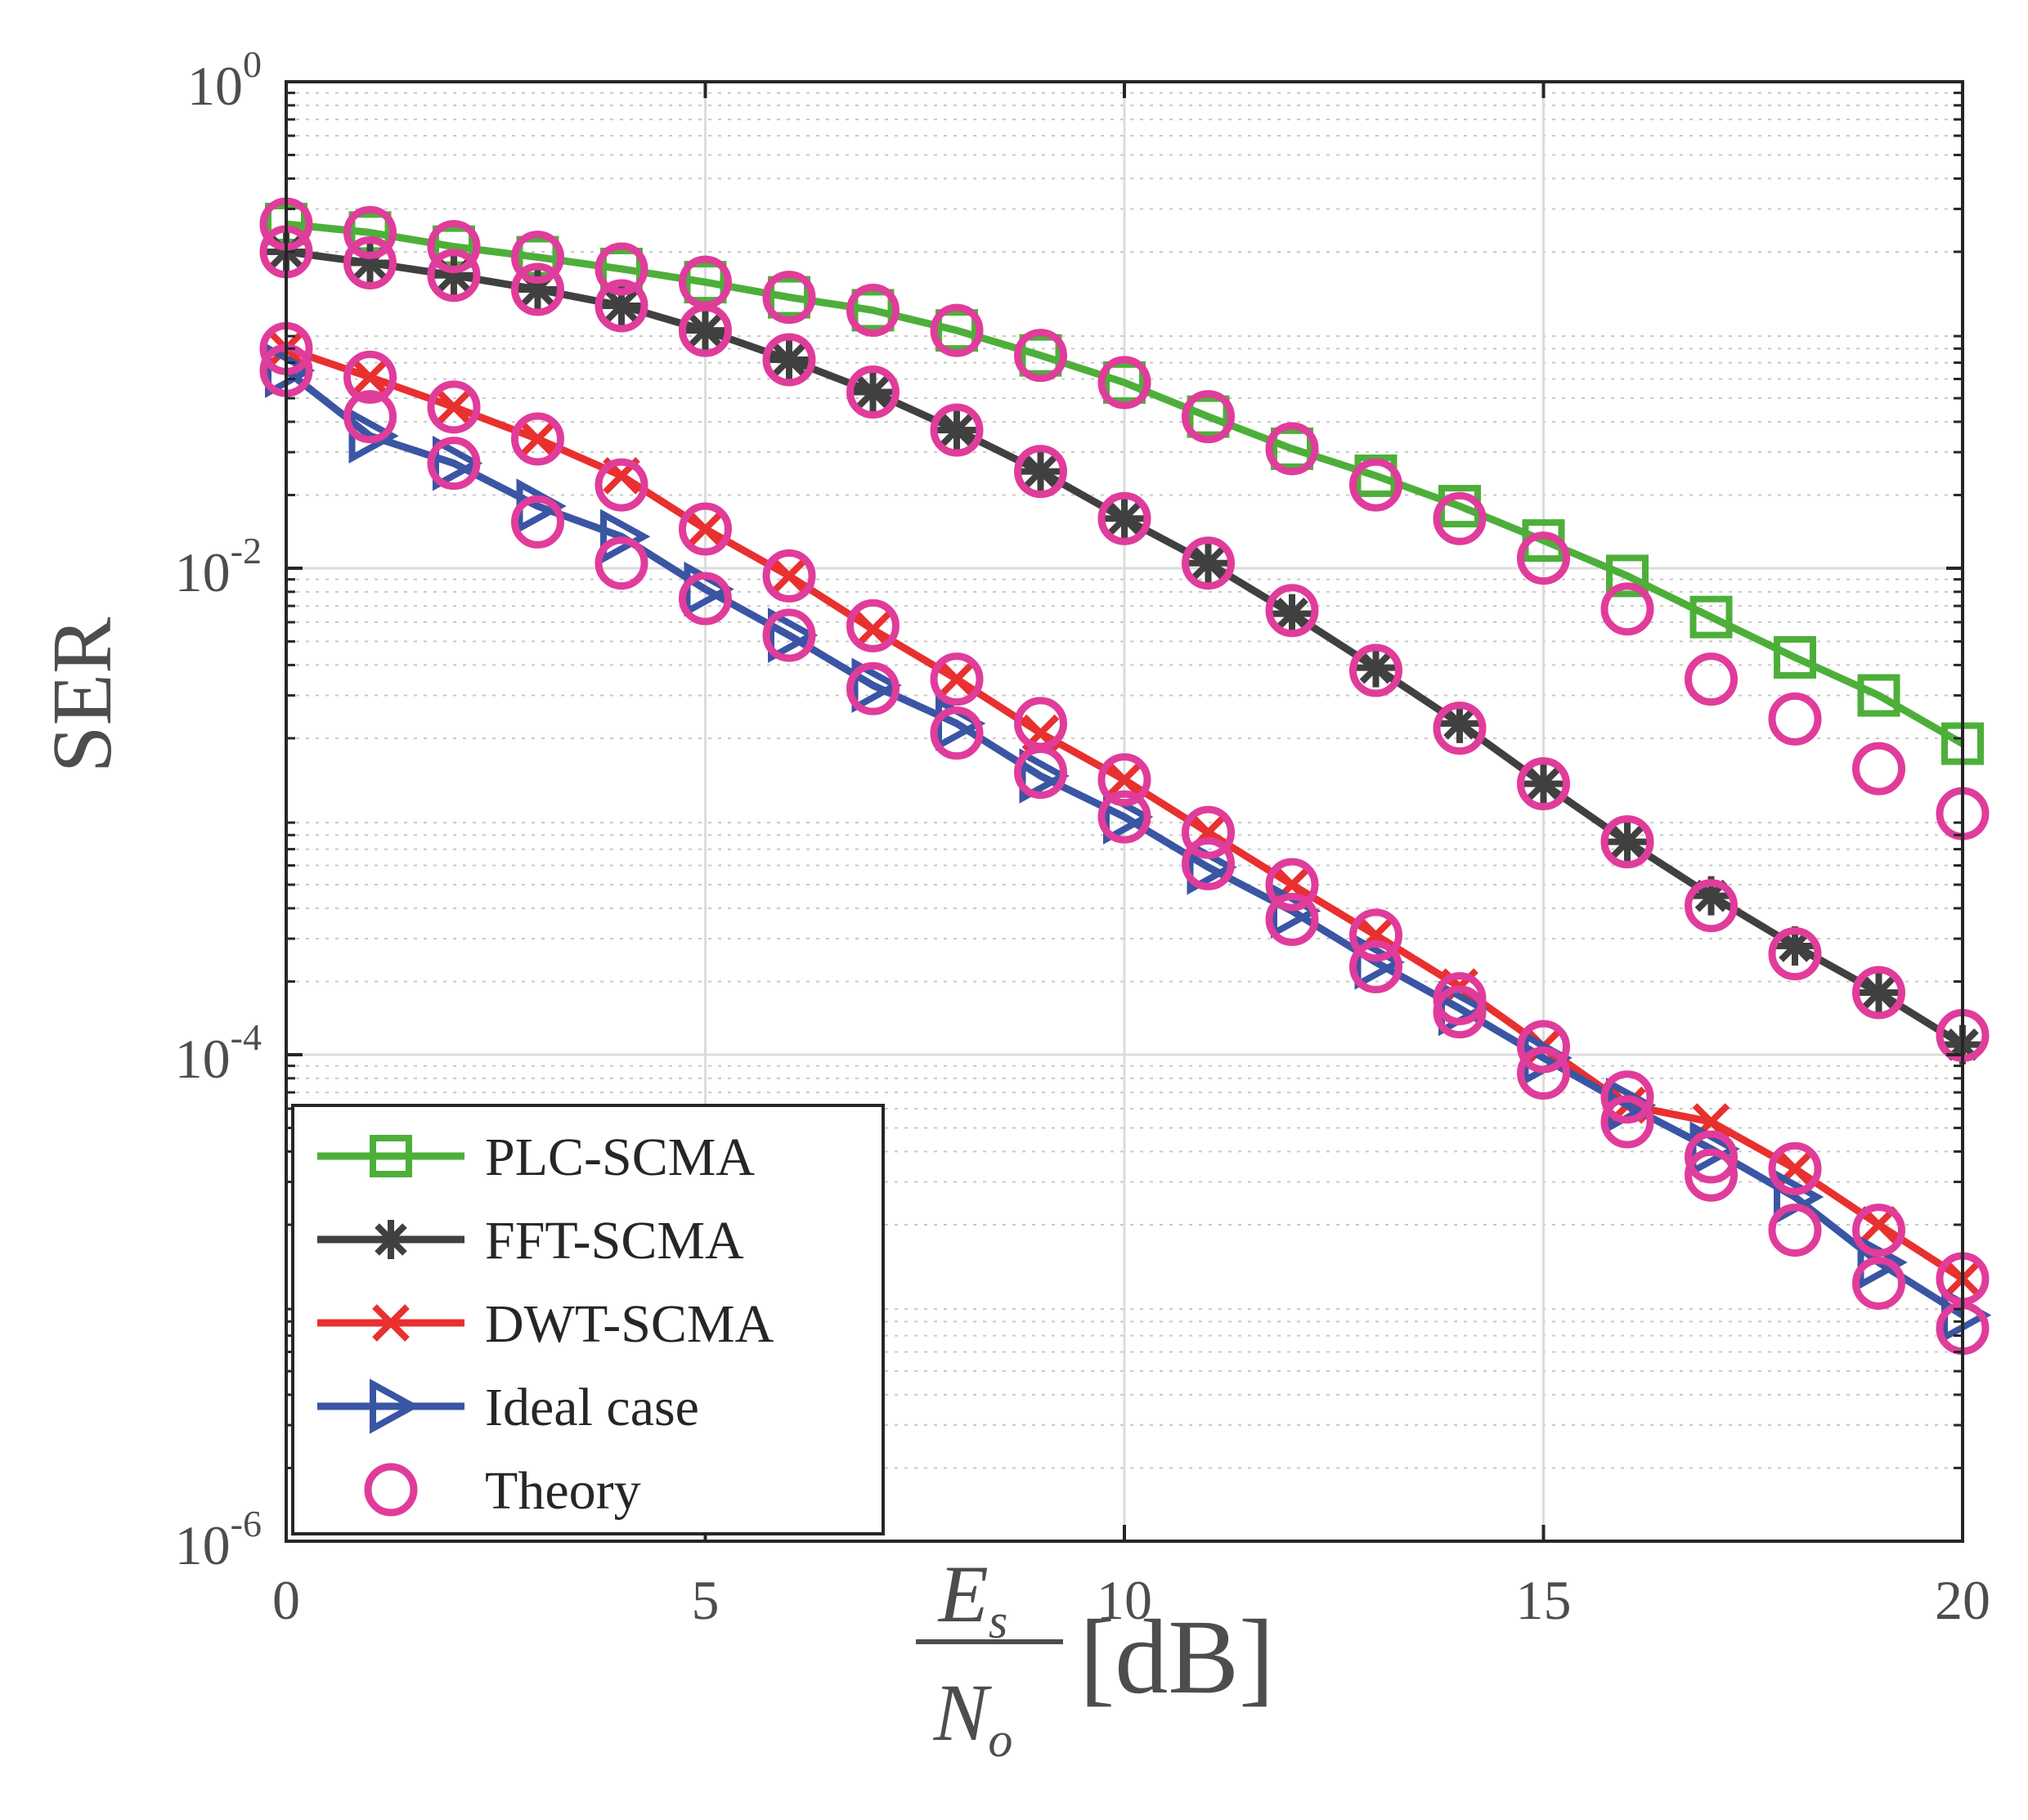  Describe the element at coordinates (286, 1600) in the screenshot. I see `x-tick-label: 0` at that location.